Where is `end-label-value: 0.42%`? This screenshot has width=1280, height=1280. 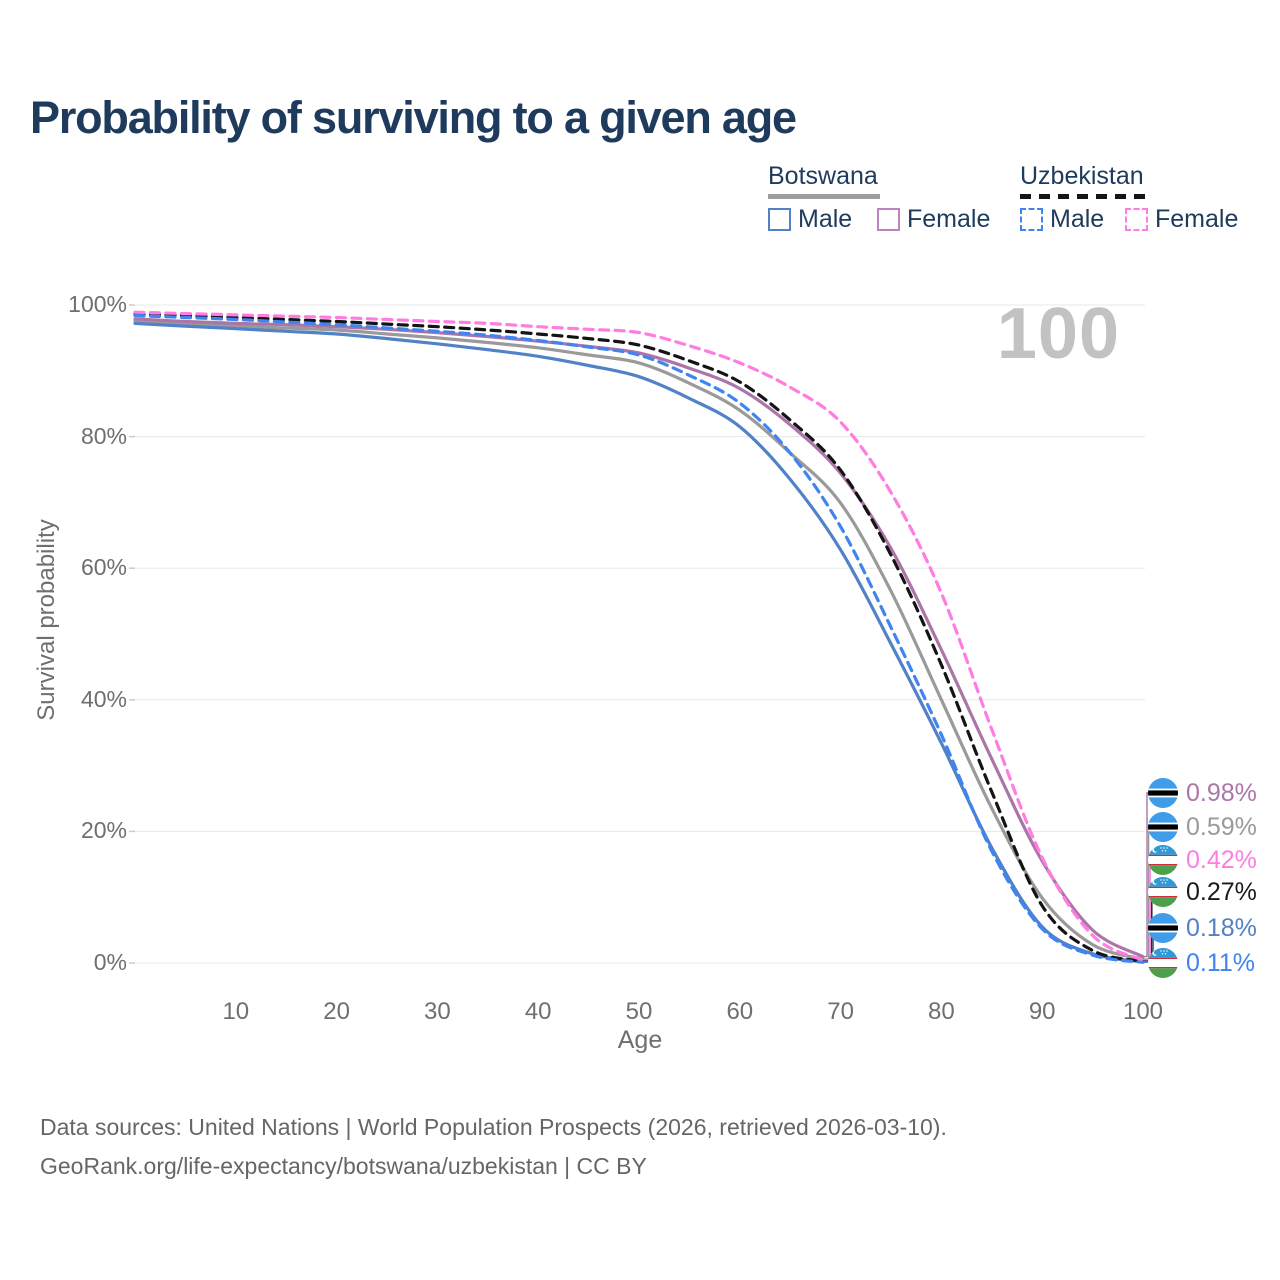
end-label-value: 0.42% is located at coordinates (1221, 859).